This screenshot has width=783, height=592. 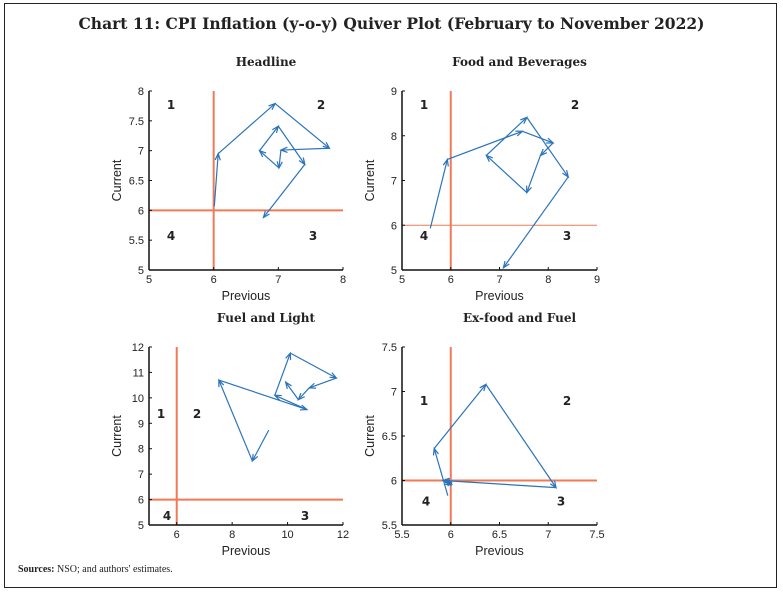 What do you see at coordinates (113, 569) in the screenshot?
I see `sources-text: NSO; and authors' estimates.` at bounding box center [113, 569].